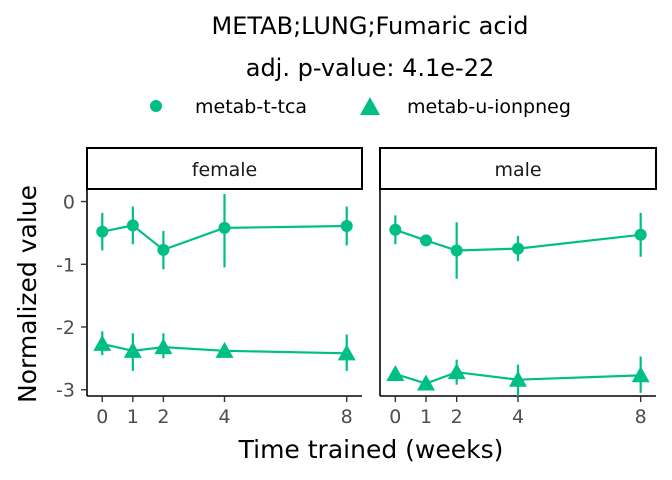 The height and width of the screenshot is (480, 672). What do you see at coordinates (156, 106) in the screenshot?
I see `legend-key-circle` at bounding box center [156, 106].